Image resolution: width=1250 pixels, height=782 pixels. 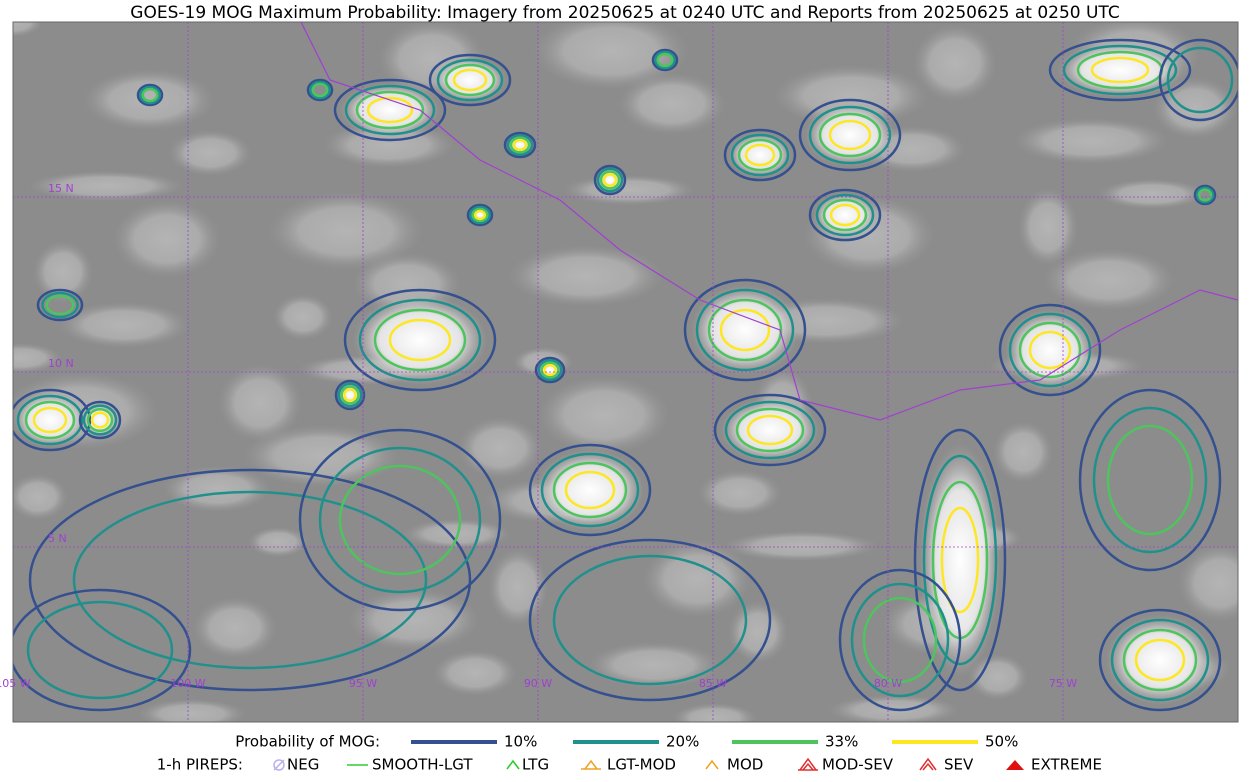 What do you see at coordinates (187, 683) in the screenshot?
I see `lon-label: 100 W` at bounding box center [187, 683].